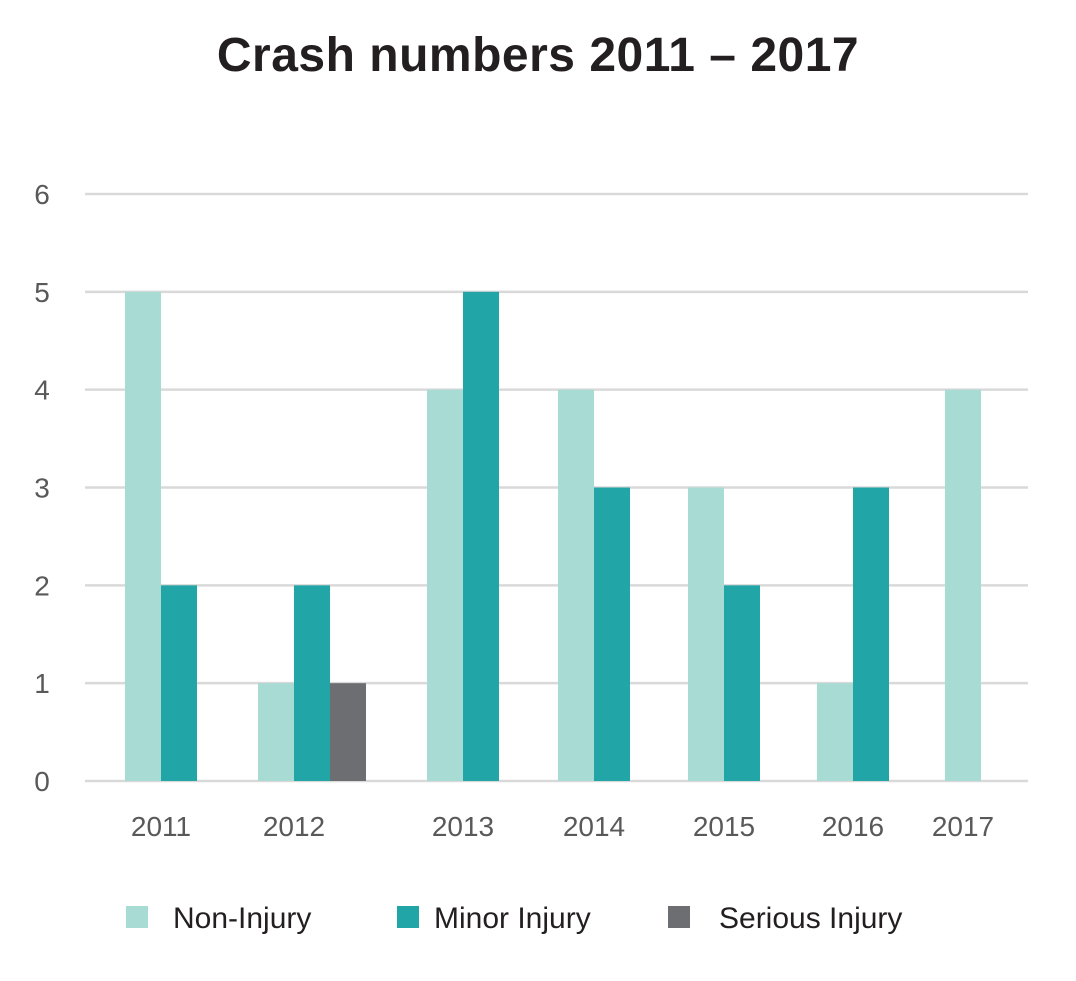 Image resolution: width=1076 pixels, height=981 pixels. Describe the element at coordinates (179, 683) in the screenshot. I see `bar-minor-injury-2011` at that location.